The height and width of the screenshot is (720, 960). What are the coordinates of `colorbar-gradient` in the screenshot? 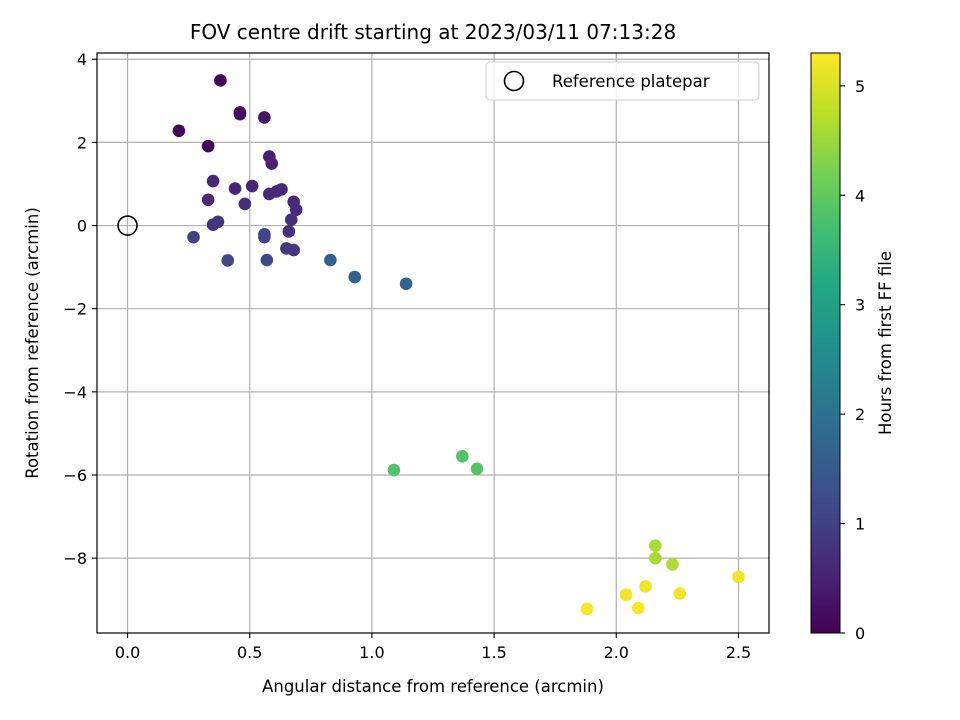 It's located at (825, 343).